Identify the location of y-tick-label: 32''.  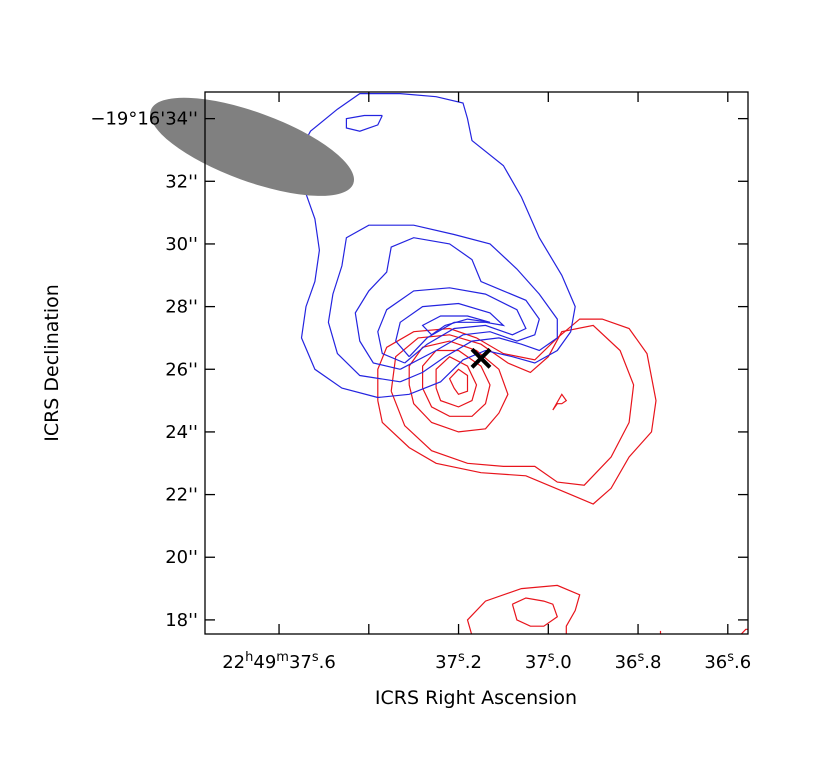
(181, 181).